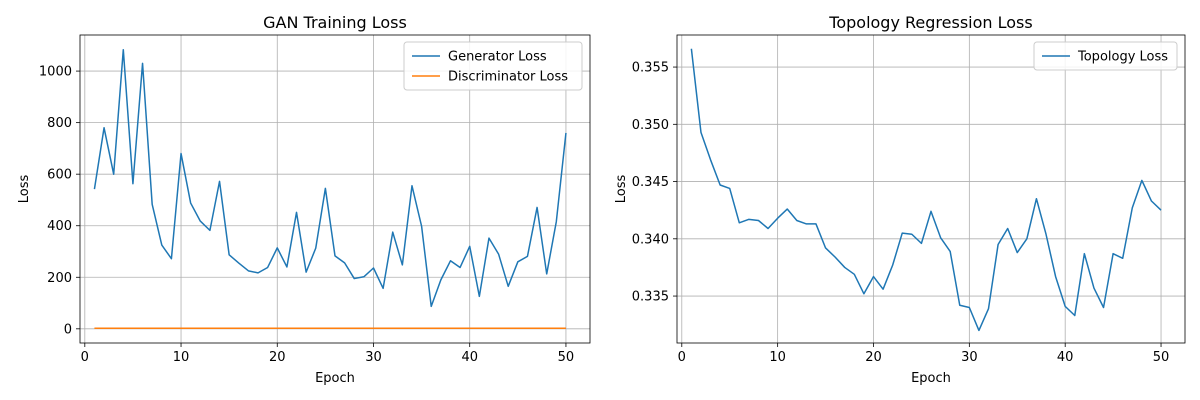  Describe the element at coordinates (59, 278) in the screenshot. I see `y-tick-label: 200` at that location.